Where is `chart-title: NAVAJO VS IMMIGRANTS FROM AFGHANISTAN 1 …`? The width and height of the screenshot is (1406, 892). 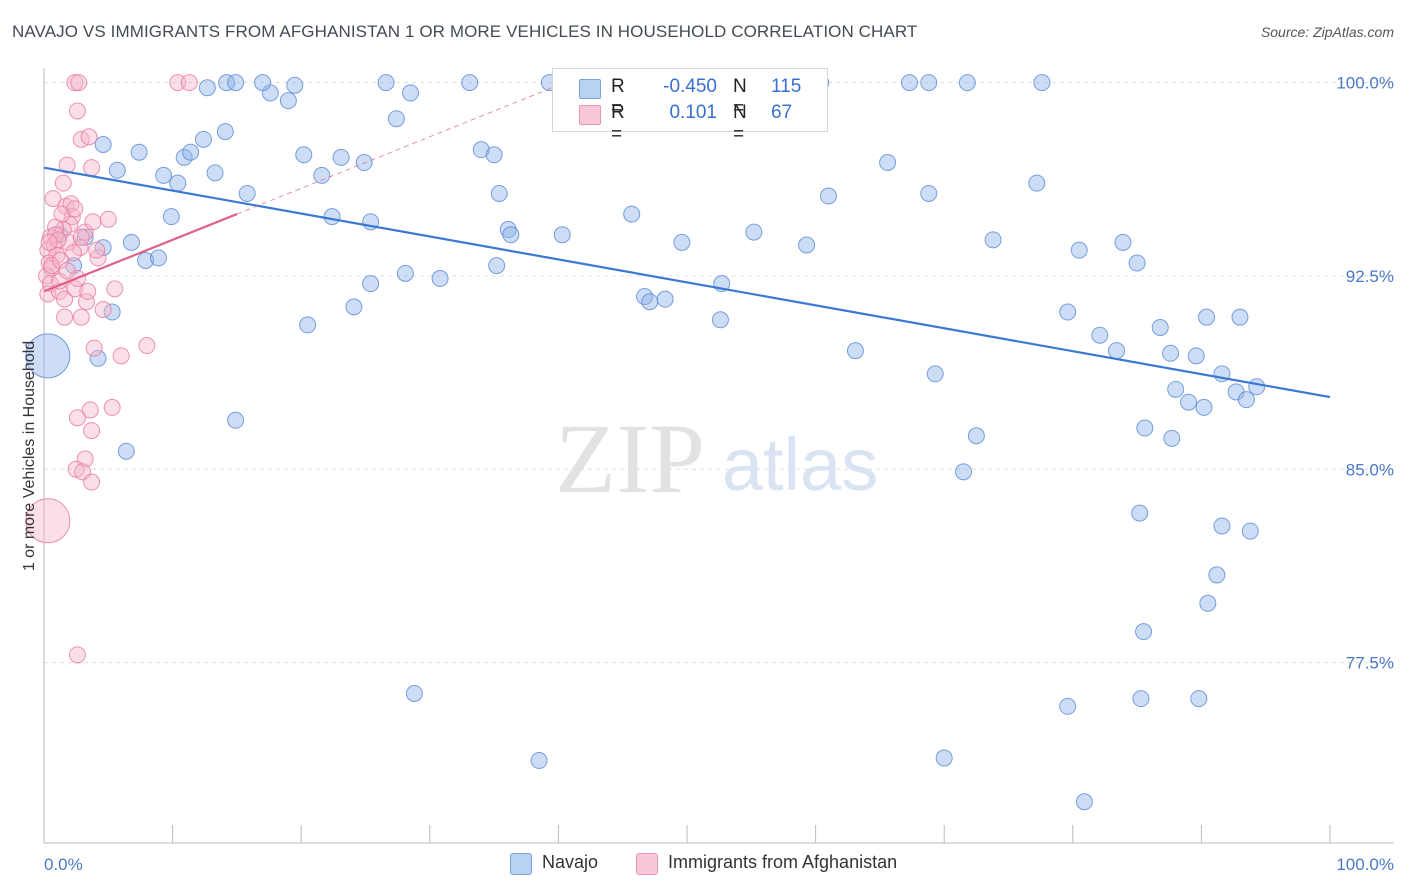
chart-title: NAVAJO VS IMMIGRANTS FROM AFGHANISTAN 1 … is located at coordinates (465, 31).